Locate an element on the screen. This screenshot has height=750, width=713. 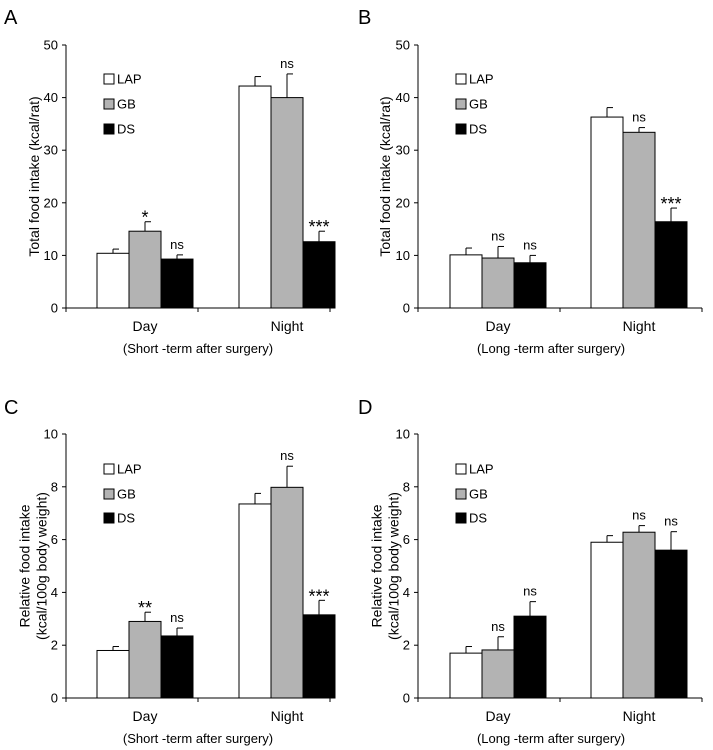
significance-label: * is located at coordinates (144, 218).